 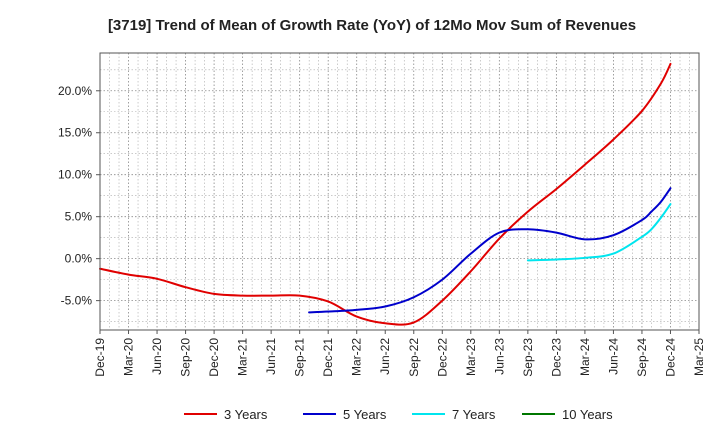 I want to click on y-tick-label: -5.0%, so click(x=77, y=301).